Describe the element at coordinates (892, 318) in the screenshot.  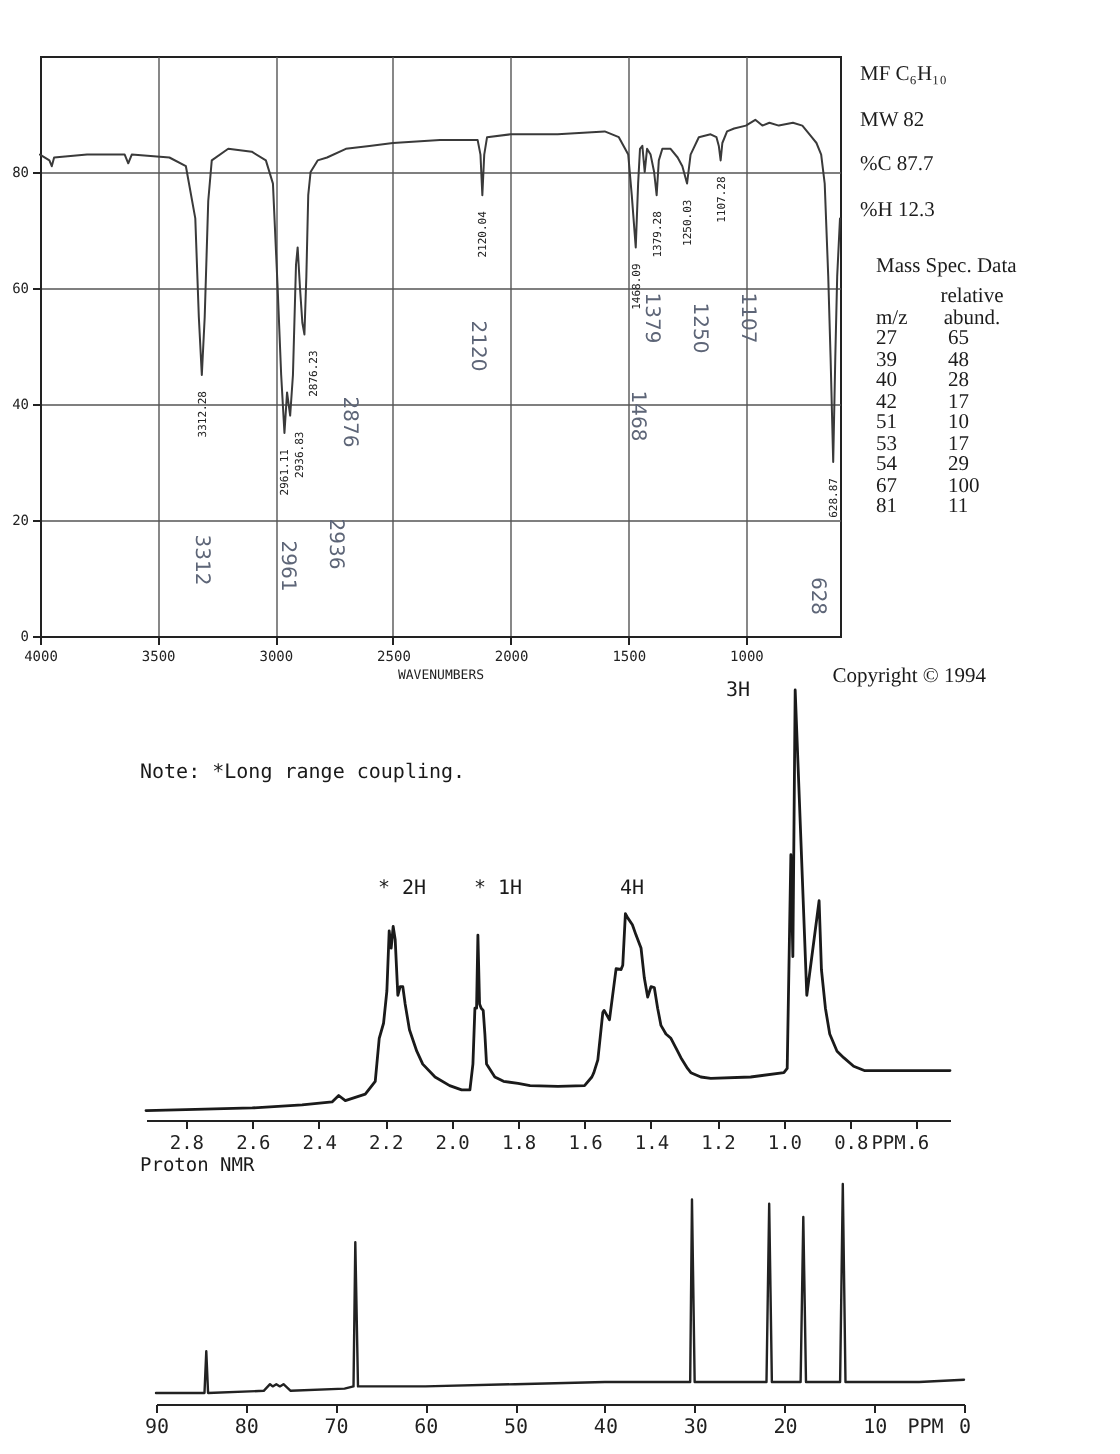
I see `text: m/z` at that location.